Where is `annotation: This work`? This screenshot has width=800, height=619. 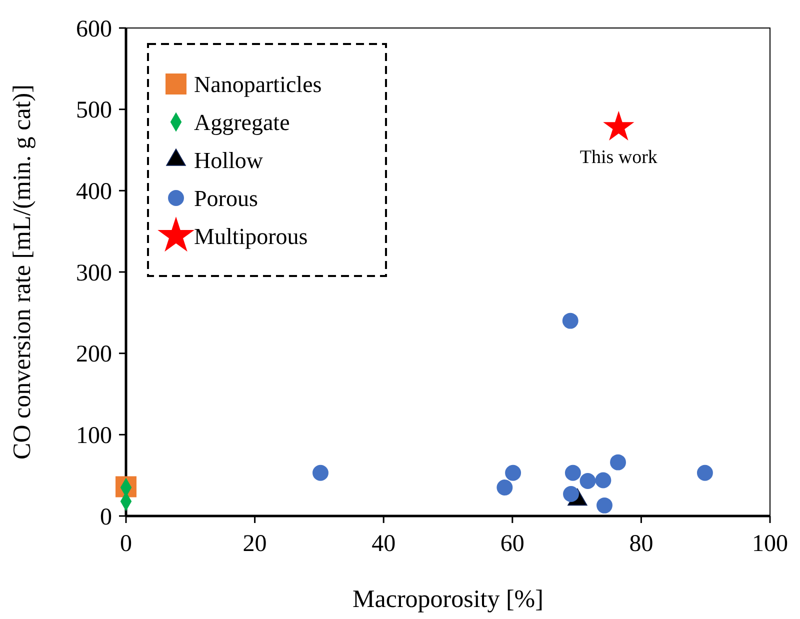 annotation: This work is located at coordinates (619, 157).